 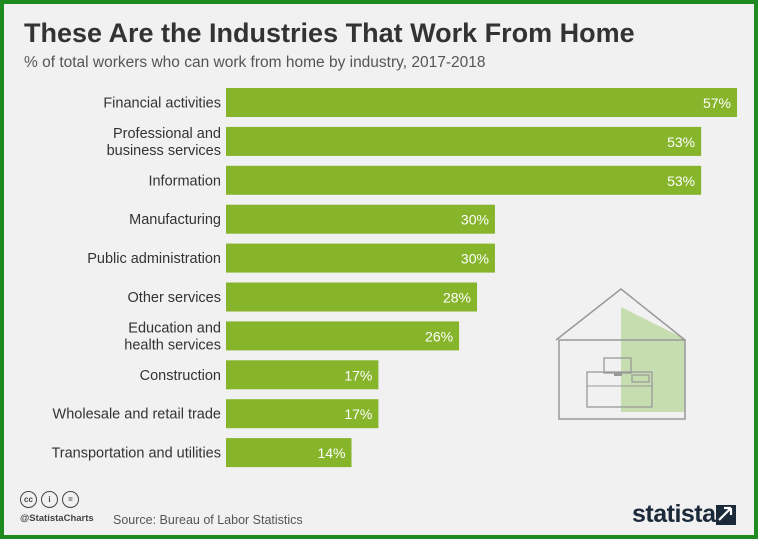 I want to click on value-label: 14%, so click(x=331, y=453).